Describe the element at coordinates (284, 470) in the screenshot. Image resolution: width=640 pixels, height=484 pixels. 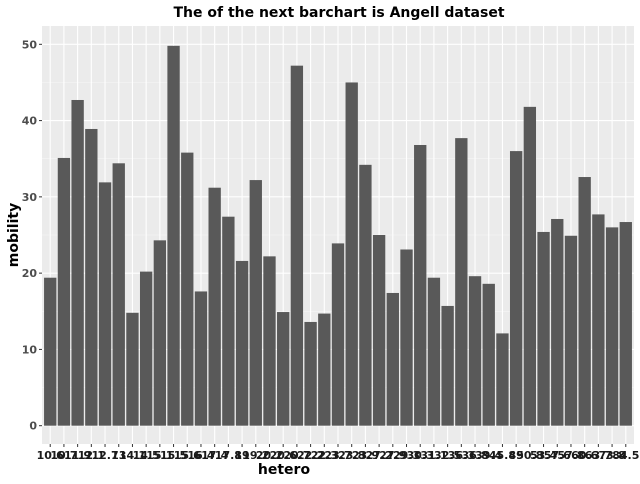
I see `x-axis-title: hetero` at that location.